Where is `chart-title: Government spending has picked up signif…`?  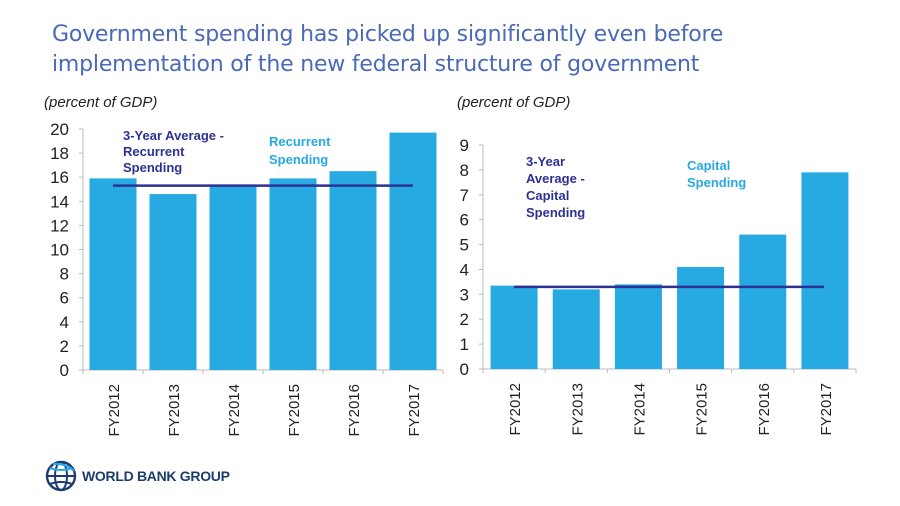
chart-title: Government spending has picked up signif… is located at coordinates (462, 50).